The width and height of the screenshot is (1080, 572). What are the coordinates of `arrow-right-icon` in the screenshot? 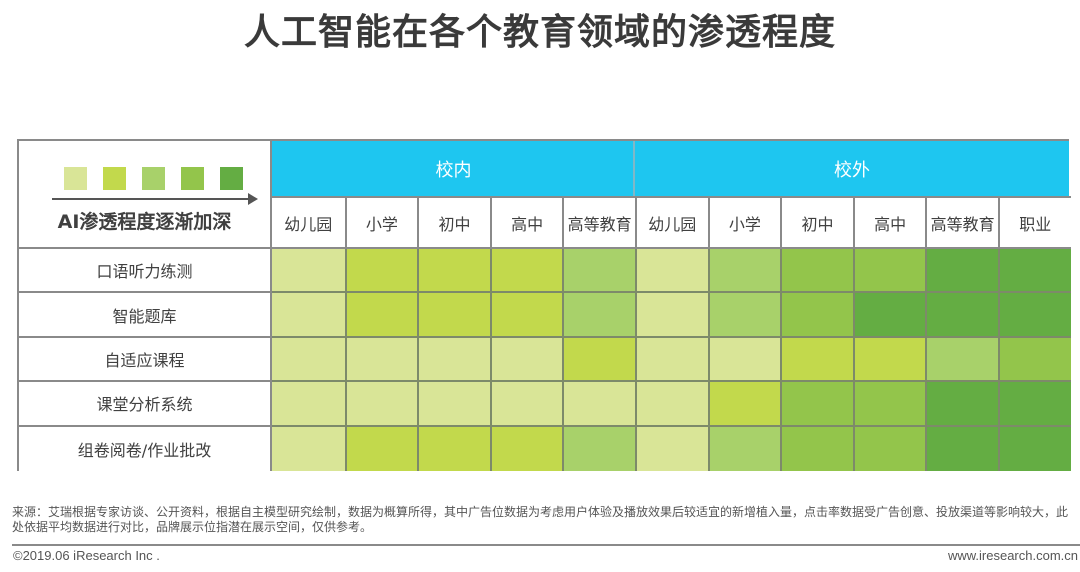 It's located at (155, 199).